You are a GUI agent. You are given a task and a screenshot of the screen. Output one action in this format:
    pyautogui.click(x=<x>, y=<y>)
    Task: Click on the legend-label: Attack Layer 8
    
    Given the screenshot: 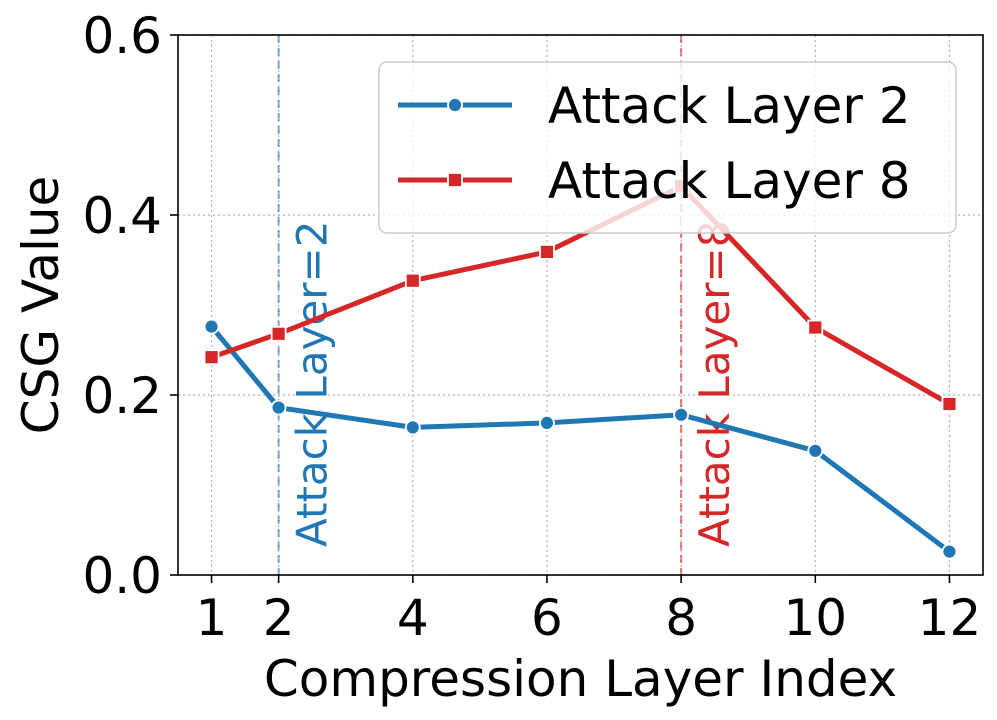 What is the action you would take?
    pyautogui.click(x=729, y=181)
    